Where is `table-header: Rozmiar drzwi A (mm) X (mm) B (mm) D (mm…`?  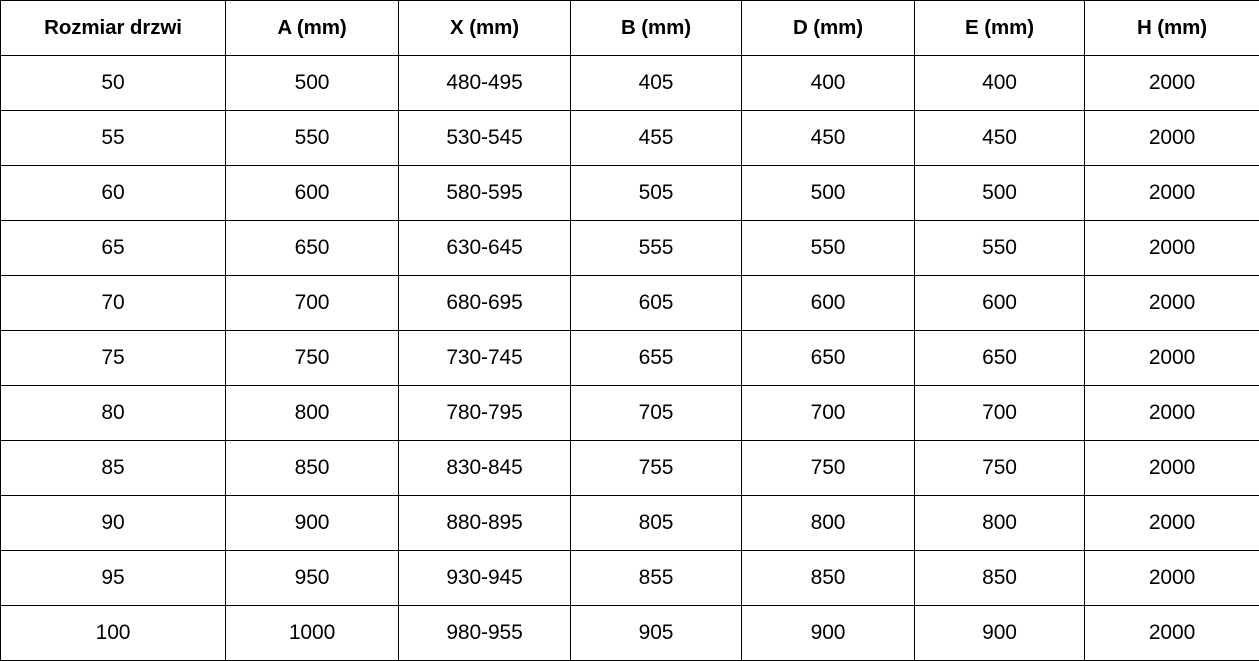 table-header: Rozmiar drzwi A (mm) X (mm) B (mm) D (mm… is located at coordinates (630, 28).